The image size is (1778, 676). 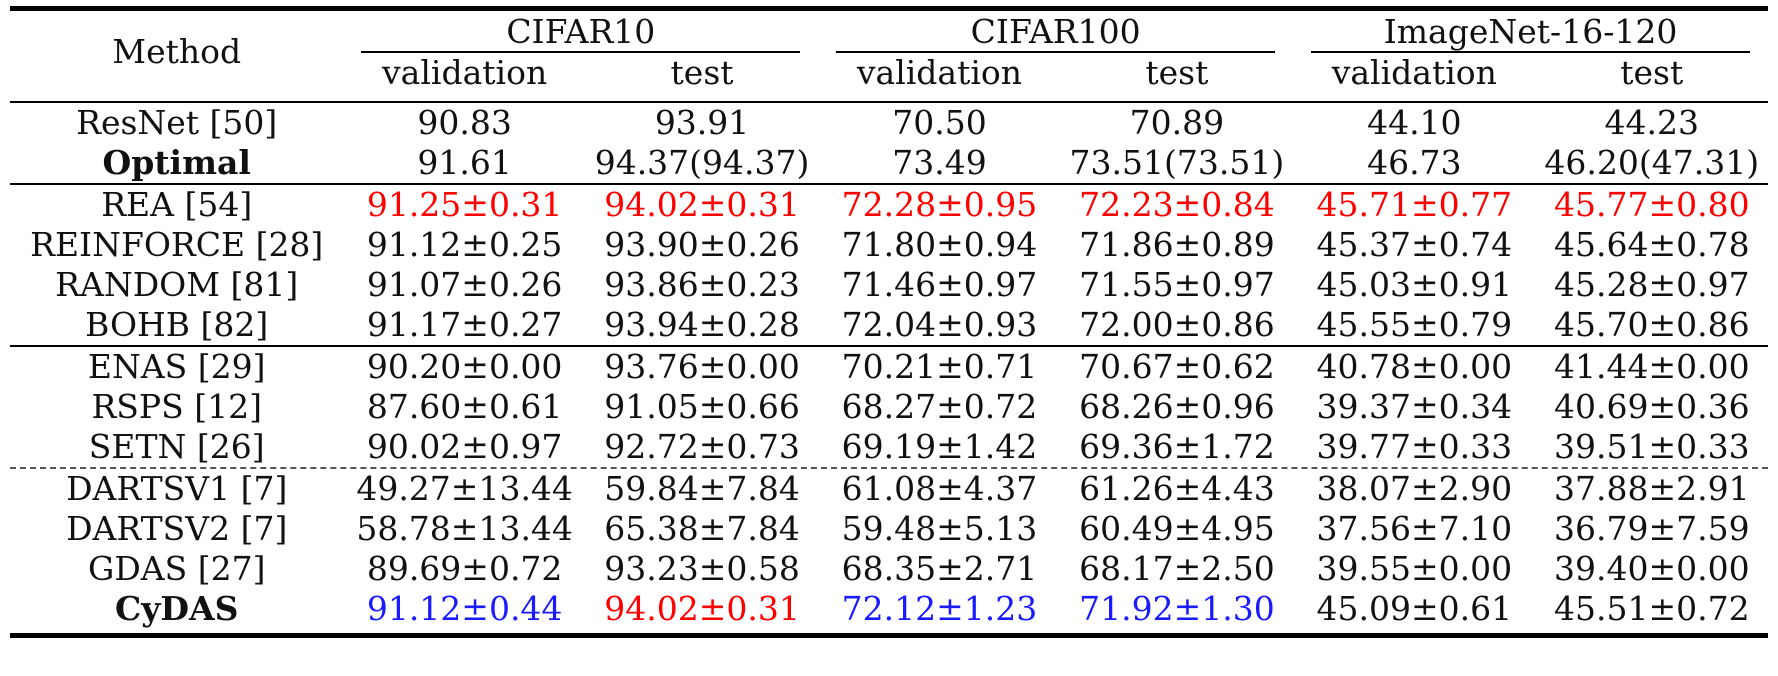 I want to click on method-name: RANDOM [81], so click(x=177, y=284).